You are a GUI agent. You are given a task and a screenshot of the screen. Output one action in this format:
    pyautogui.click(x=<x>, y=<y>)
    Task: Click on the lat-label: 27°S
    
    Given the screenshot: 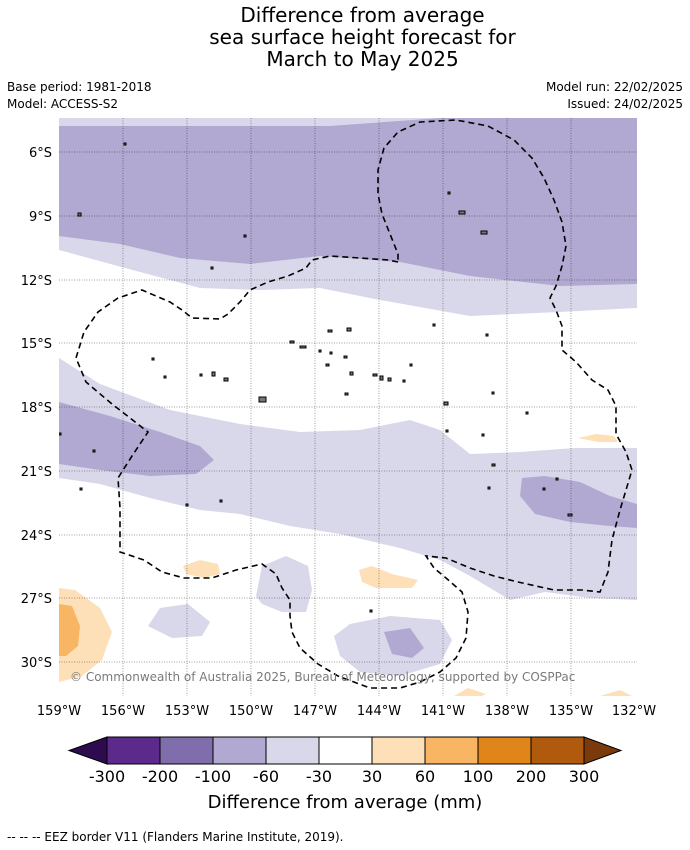 What is the action you would take?
    pyautogui.click(x=36, y=599)
    